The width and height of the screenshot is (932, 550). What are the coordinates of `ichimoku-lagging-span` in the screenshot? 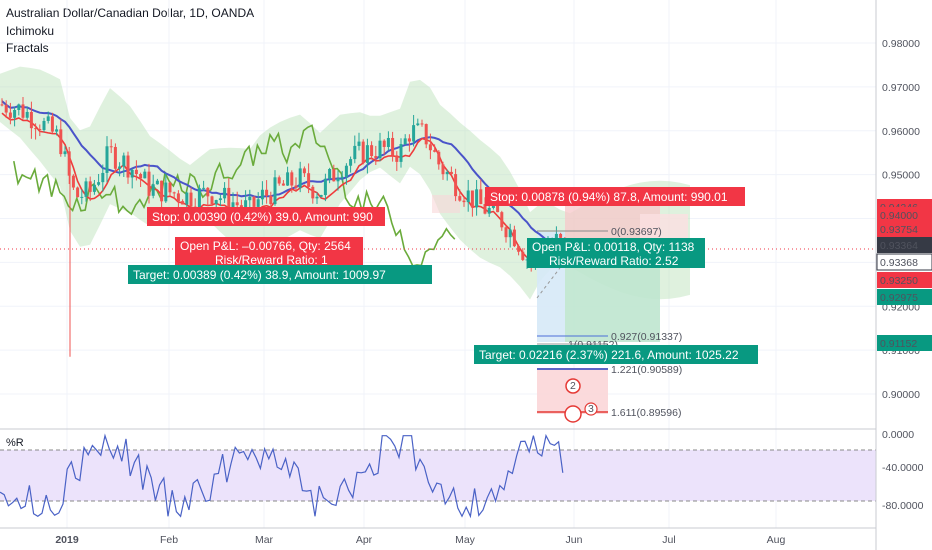 It's located at (234, 195).